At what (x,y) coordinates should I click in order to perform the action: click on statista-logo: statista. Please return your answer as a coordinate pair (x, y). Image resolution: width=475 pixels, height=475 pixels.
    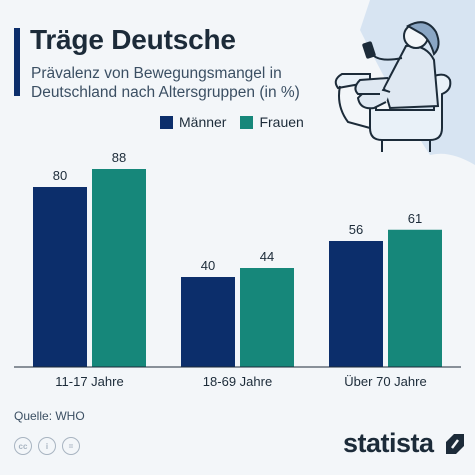
    Looking at the image, I should click on (388, 443).